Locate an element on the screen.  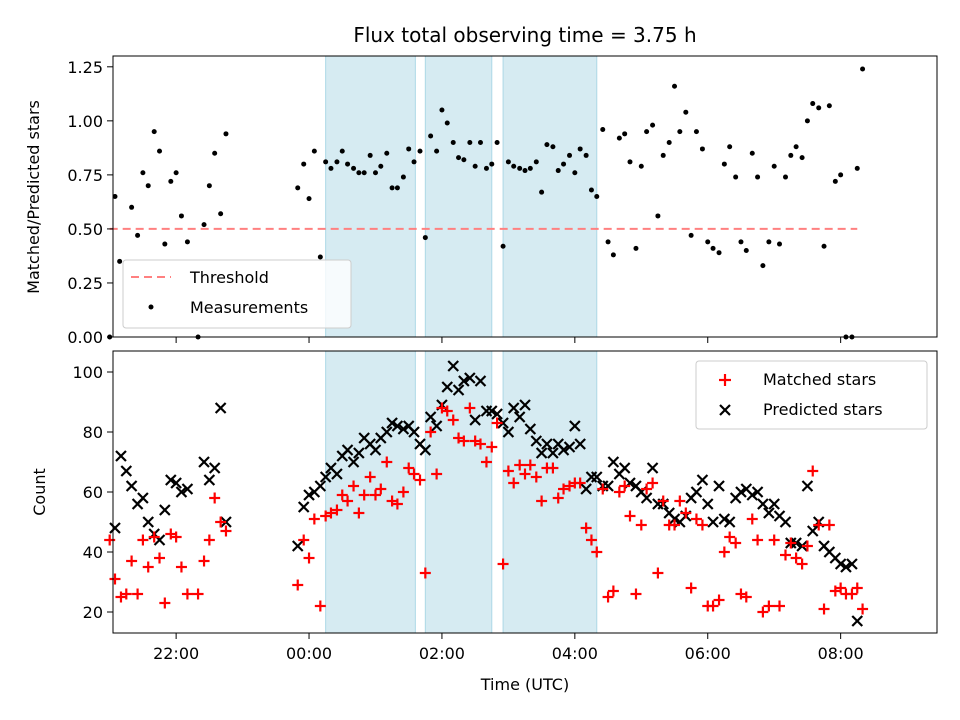
measurements-legend-label: Measurements is located at coordinates (249, 307).